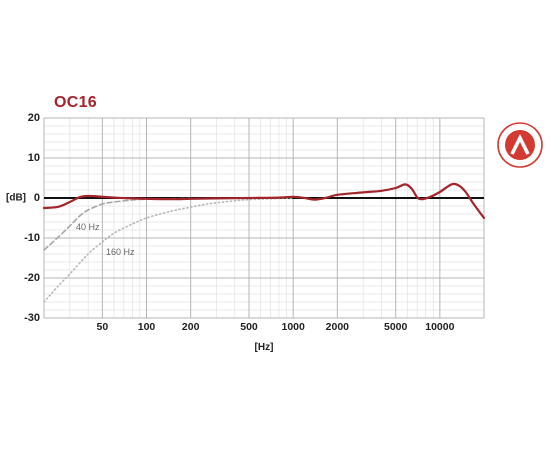  What do you see at coordinates (440, 327) in the screenshot?
I see `x-tick-label: 10000` at bounding box center [440, 327].